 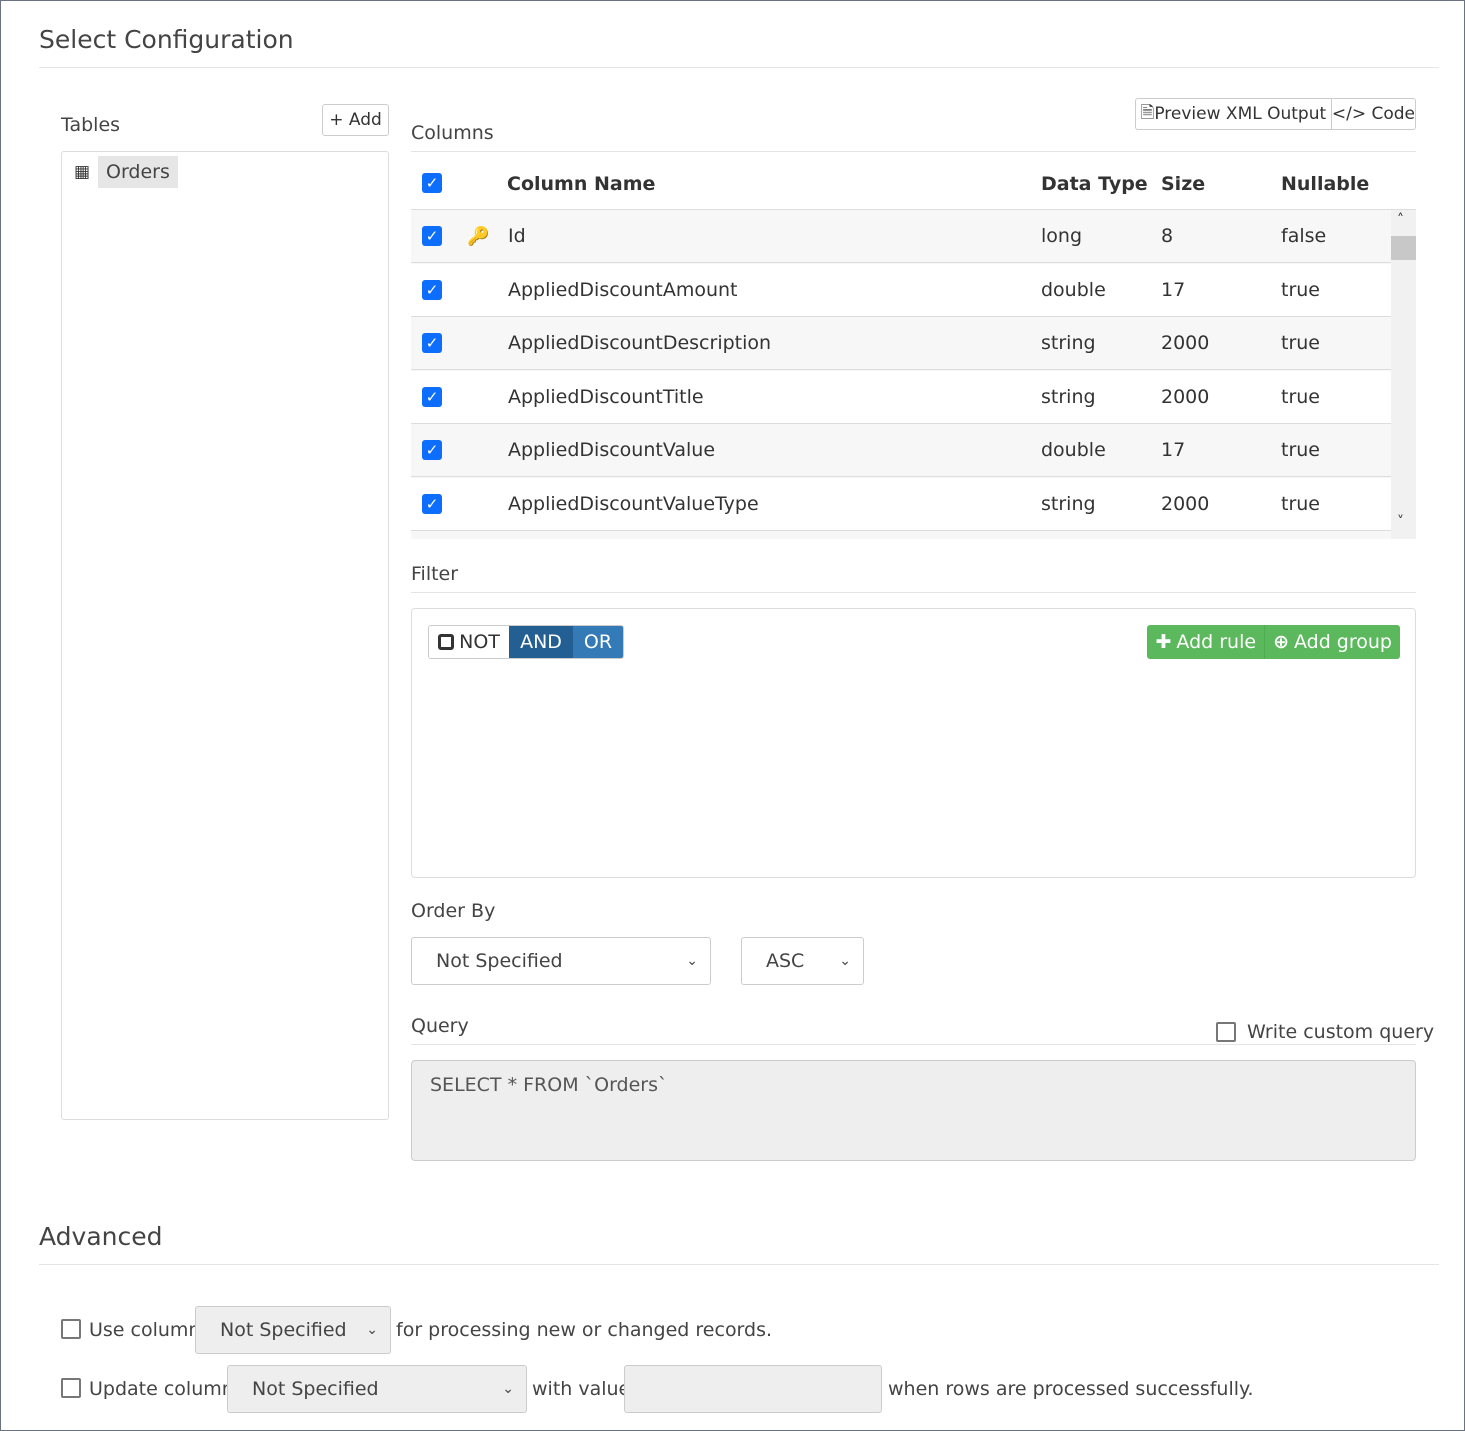 I want to click on table-row: ✓ 🔑 Id long 8 false, so click(x=901, y=236).